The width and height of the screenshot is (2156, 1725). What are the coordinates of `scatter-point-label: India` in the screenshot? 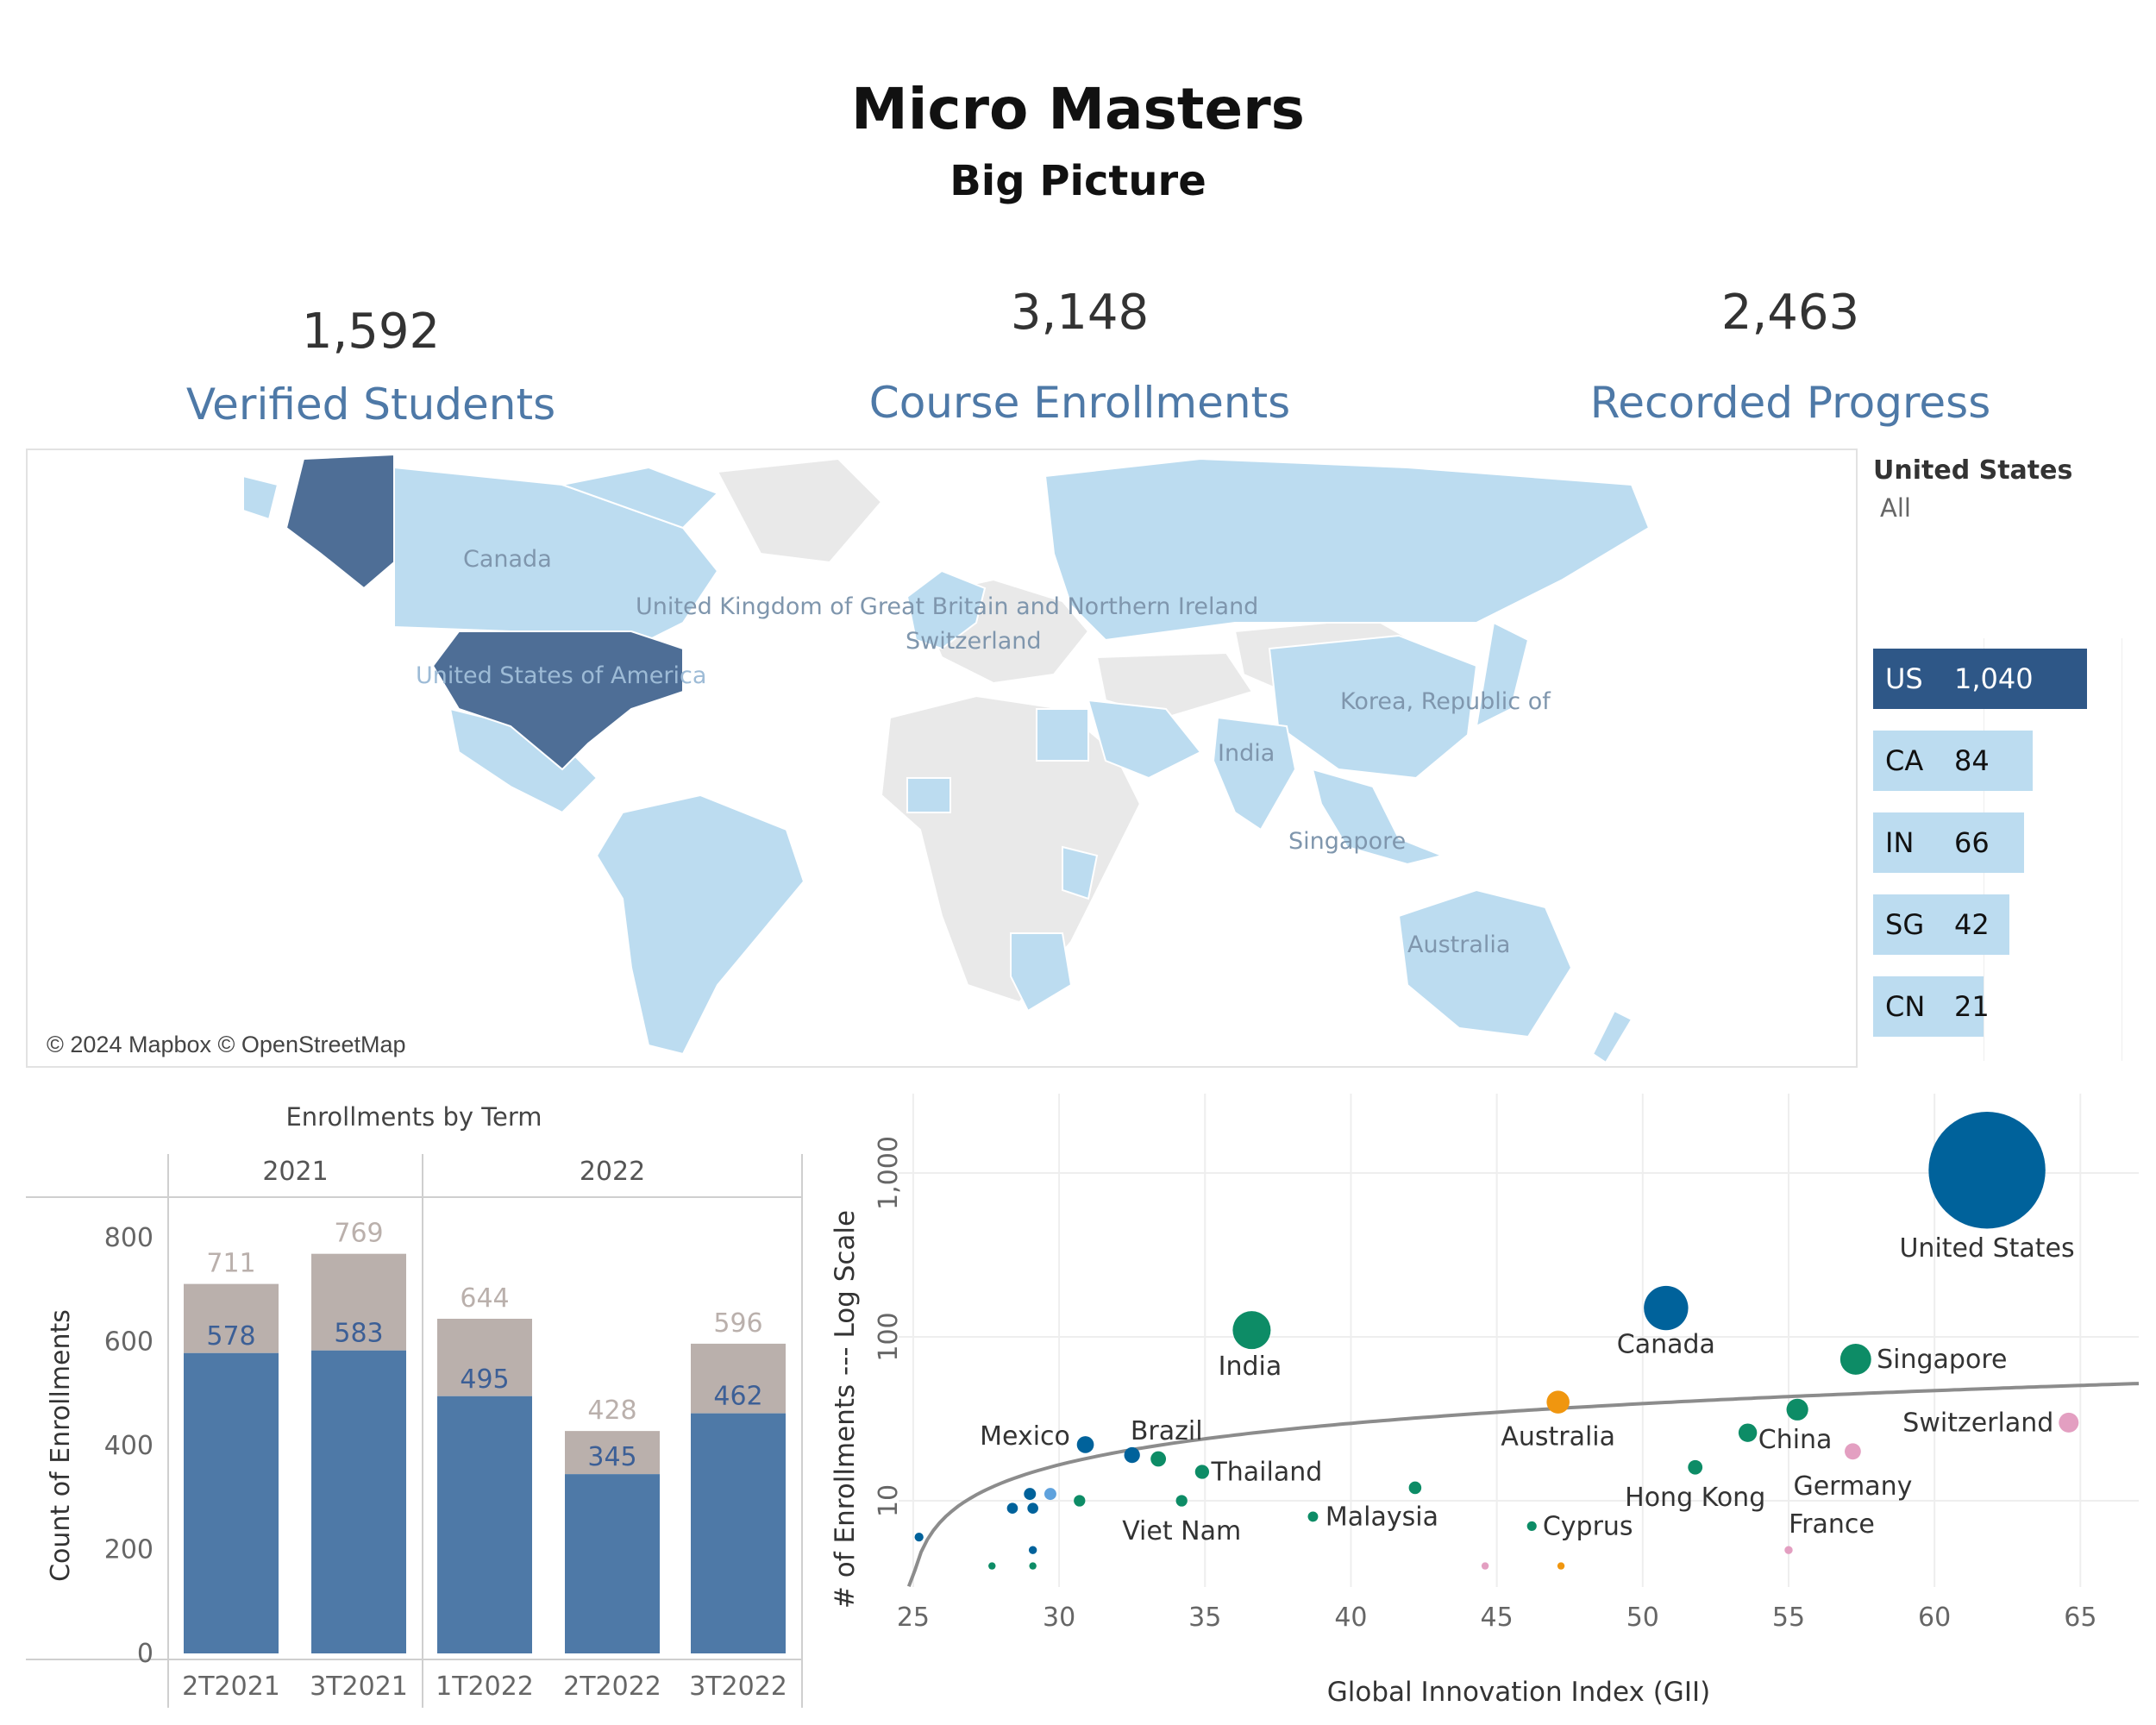 It's located at (1250, 1367).